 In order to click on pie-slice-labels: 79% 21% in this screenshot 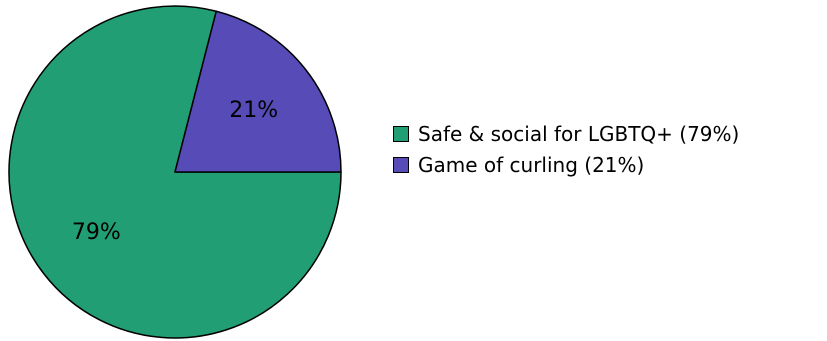, I will do `click(175, 171)`.